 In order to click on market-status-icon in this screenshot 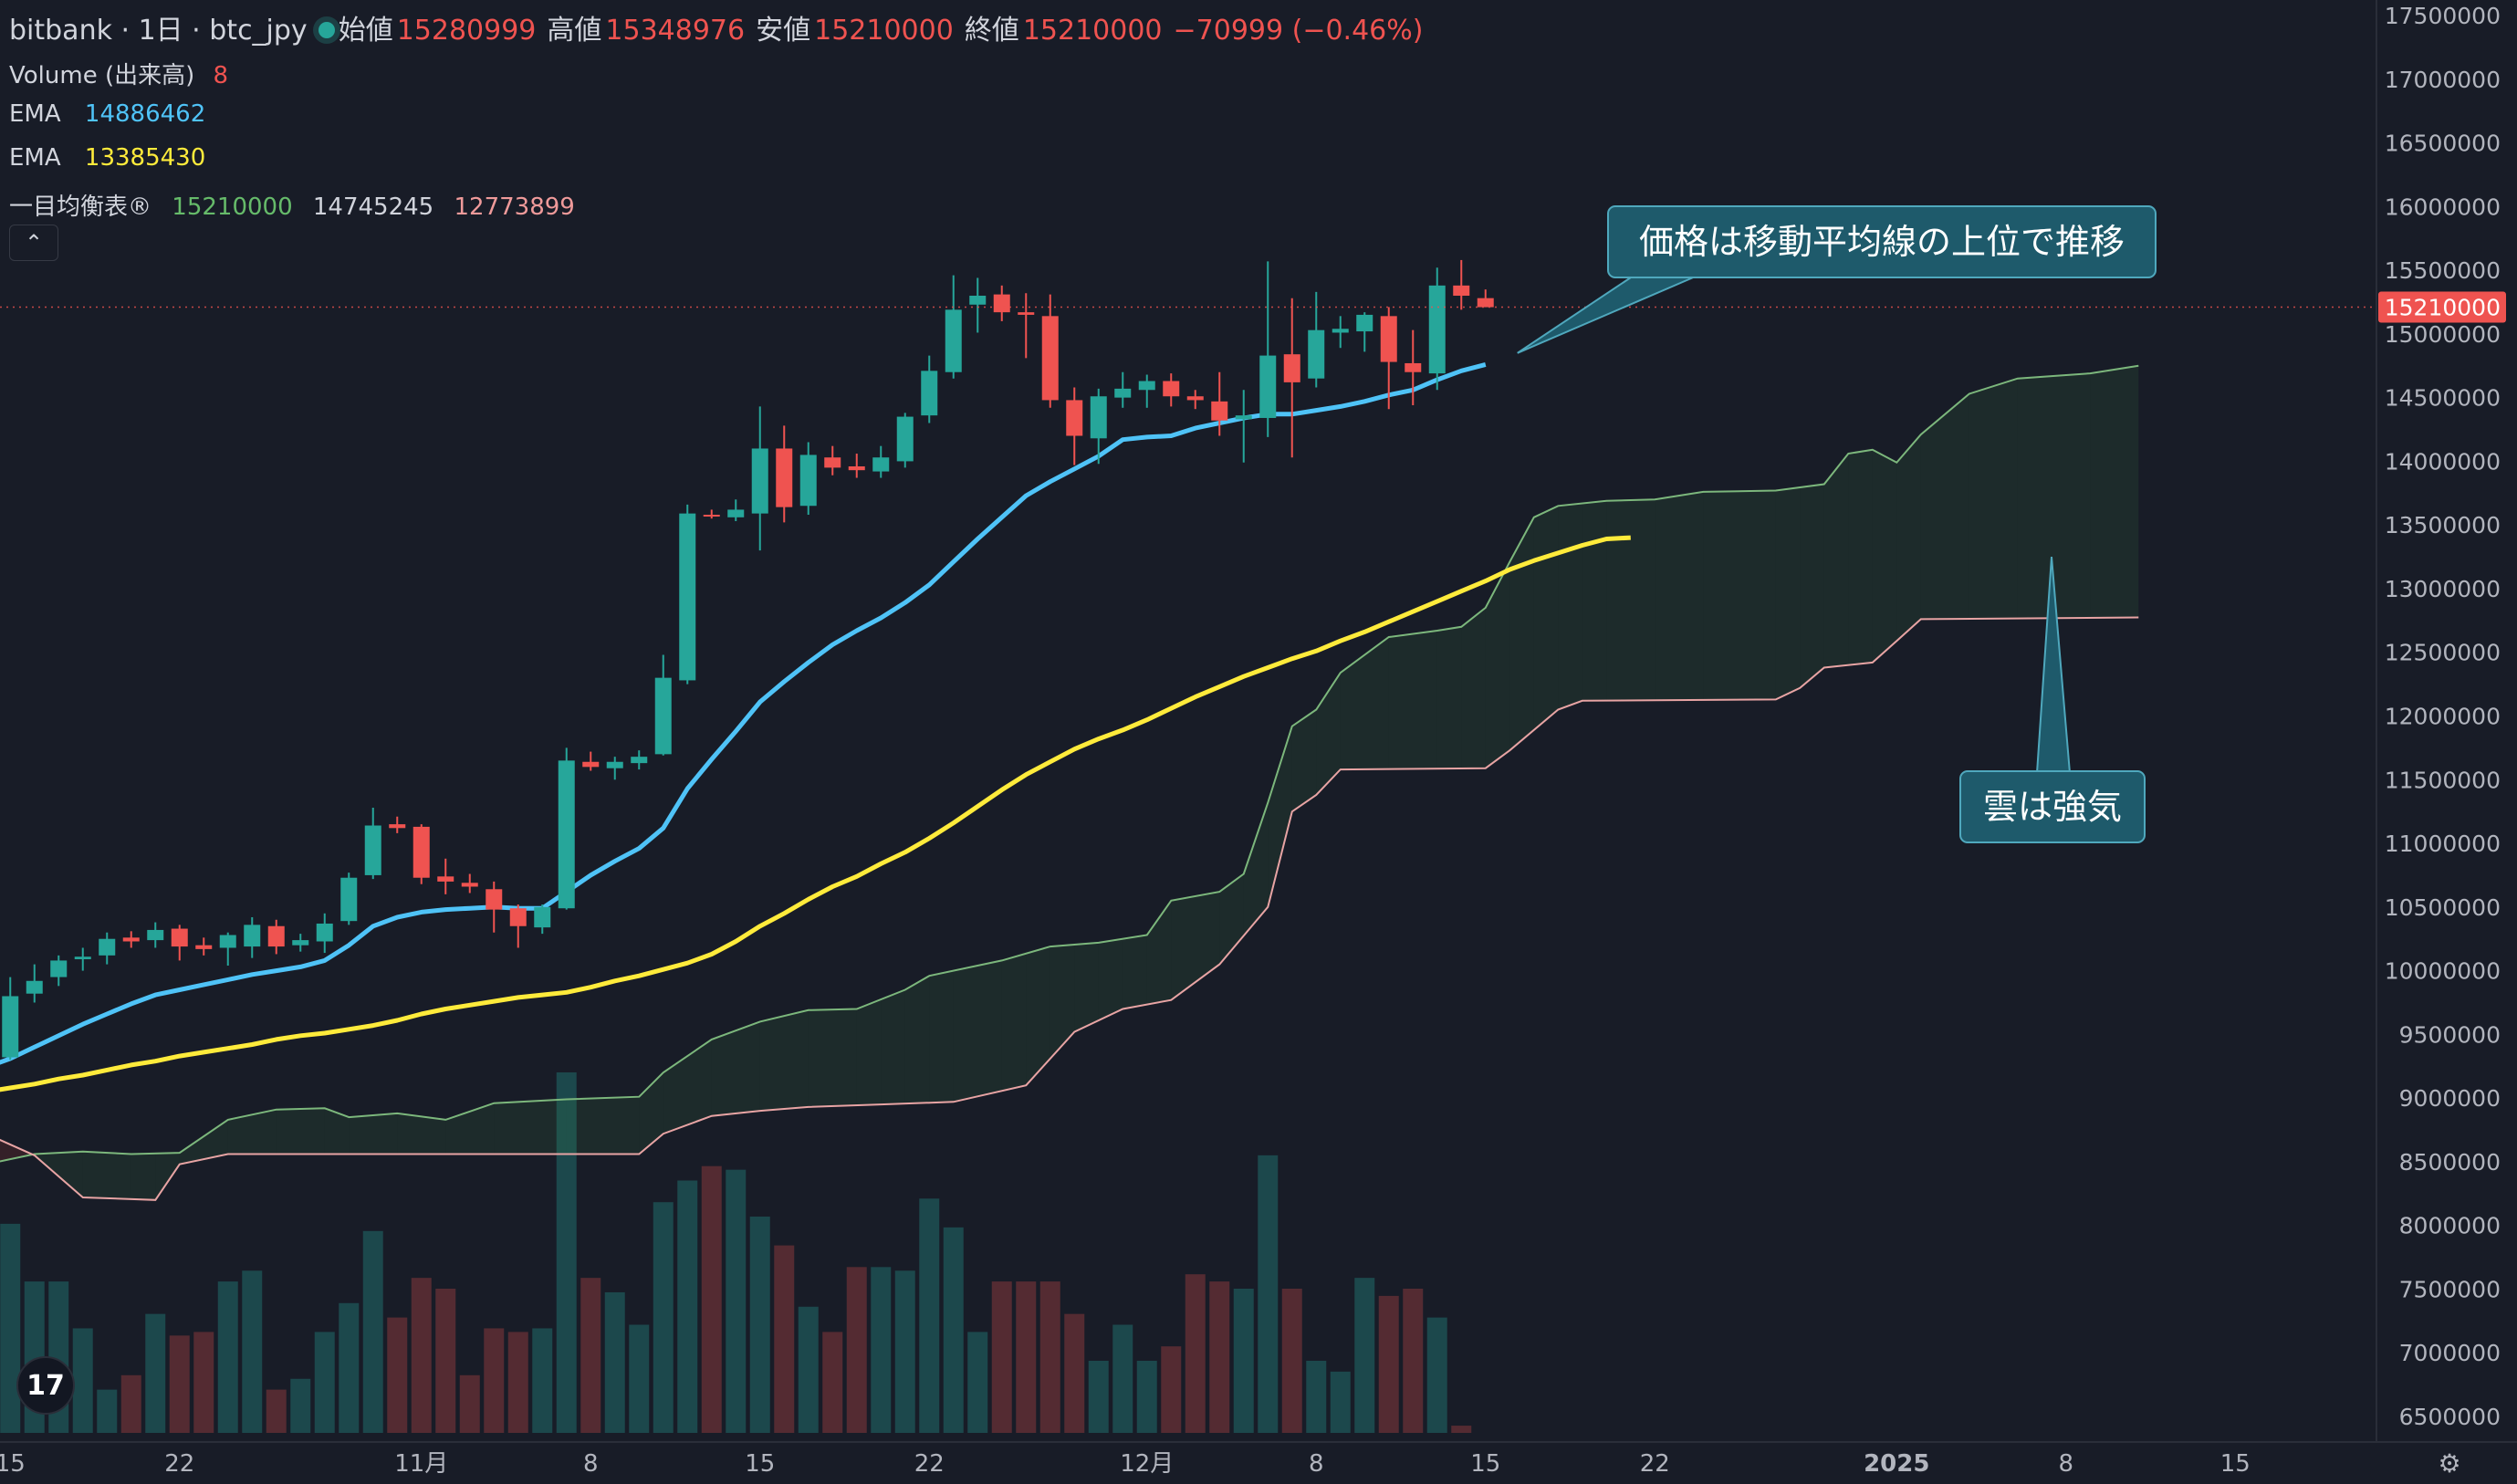, I will do `click(326, 29)`.